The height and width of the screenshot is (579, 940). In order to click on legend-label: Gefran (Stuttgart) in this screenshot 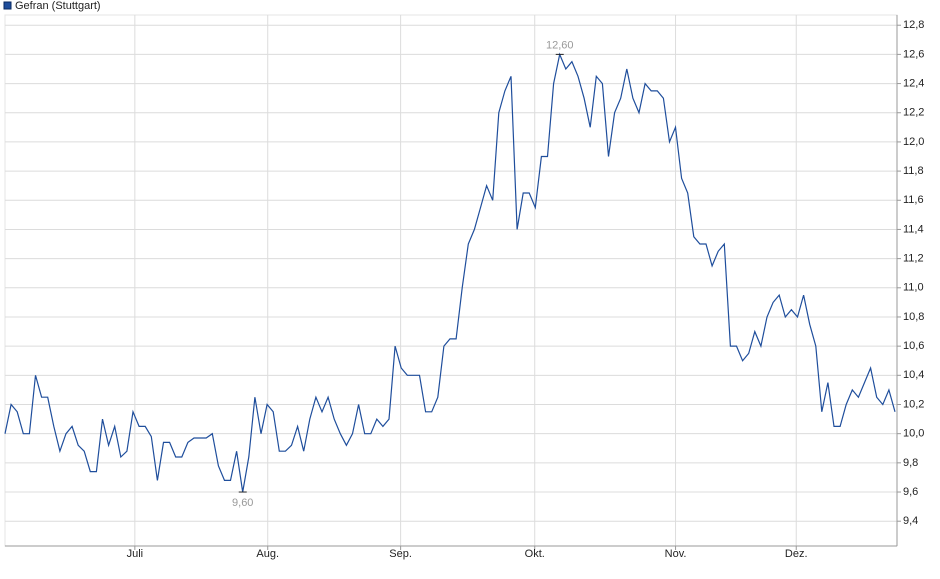, I will do `click(58, 6)`.